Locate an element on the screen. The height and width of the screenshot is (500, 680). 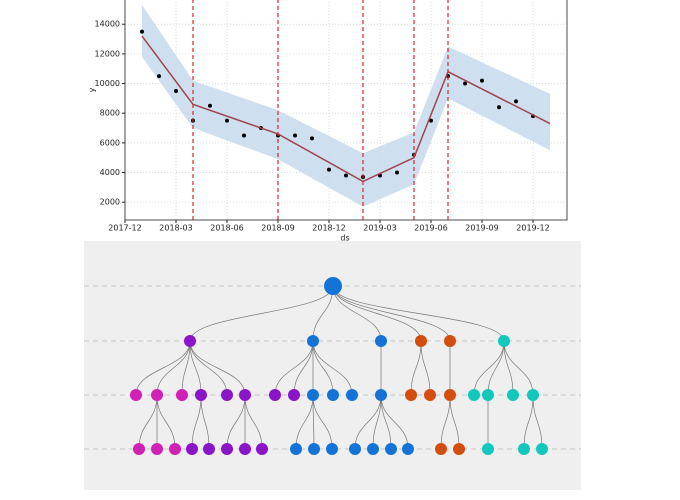
y-tick-label: 12000 is located at coordinates (107, 53).